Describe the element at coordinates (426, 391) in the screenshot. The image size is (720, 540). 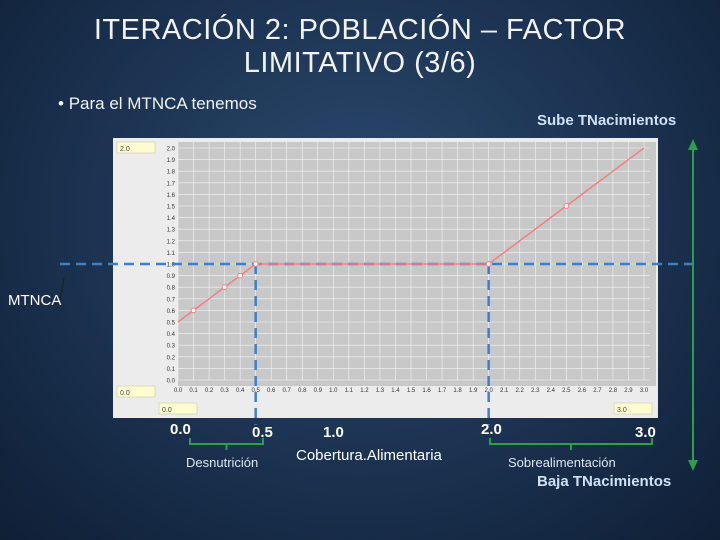
I see `x-tick-label: 1.6` at that location.